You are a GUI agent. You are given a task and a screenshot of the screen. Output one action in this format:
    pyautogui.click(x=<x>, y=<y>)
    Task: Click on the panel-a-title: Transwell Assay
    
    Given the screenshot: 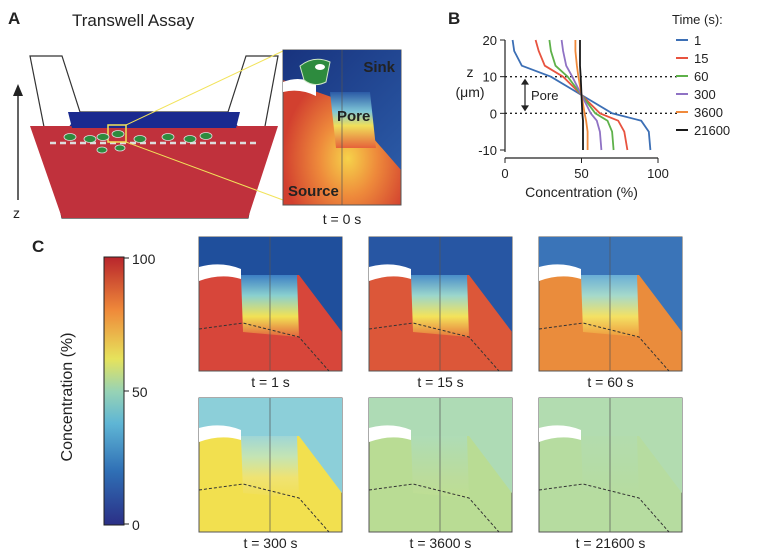 What is the action you would take?
    pyautogui.click(x=133, y=20)
    